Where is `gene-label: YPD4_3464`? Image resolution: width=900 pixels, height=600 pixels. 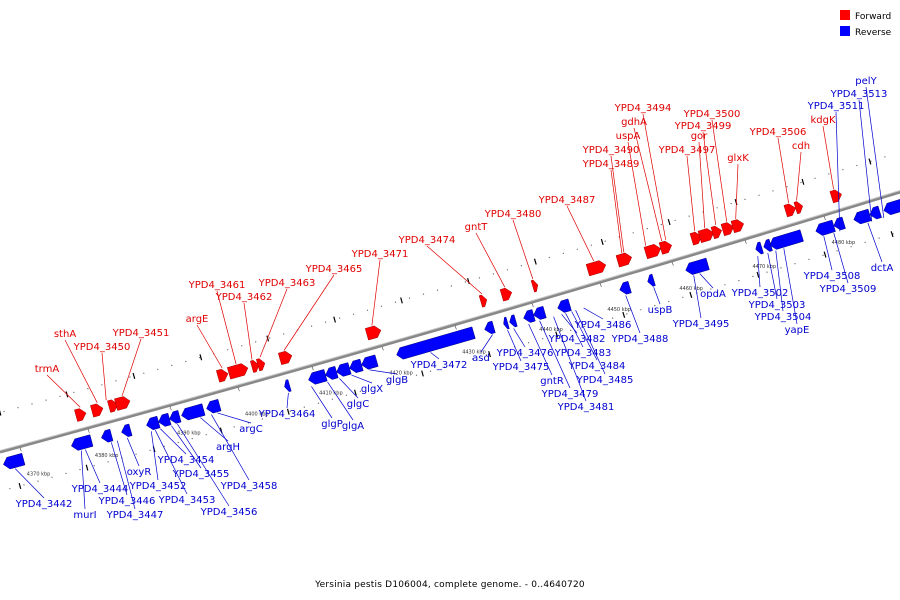
gene-label: YPD4_3464 is located at coordinates (287, 414).